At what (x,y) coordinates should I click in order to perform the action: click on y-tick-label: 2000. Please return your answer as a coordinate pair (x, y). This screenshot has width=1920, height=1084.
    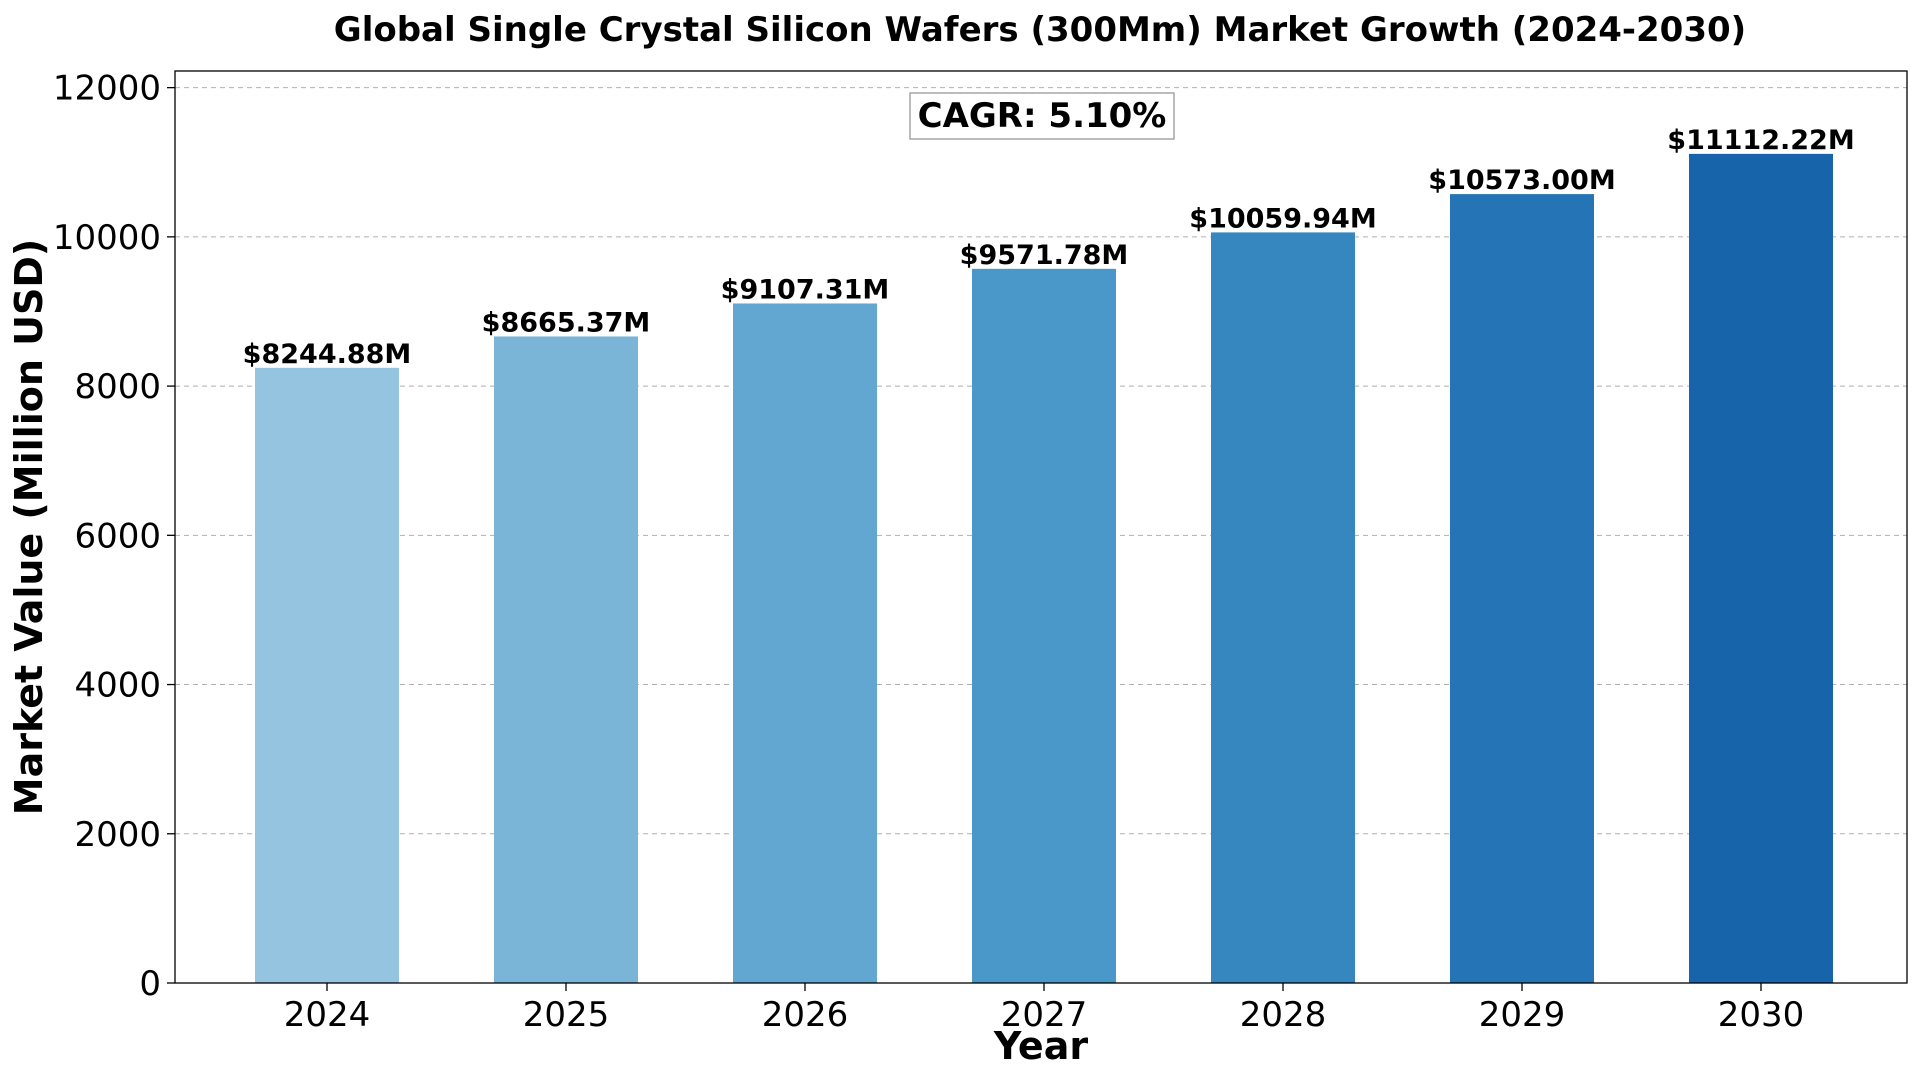
    Looking at the image, I should click on (117, 835).